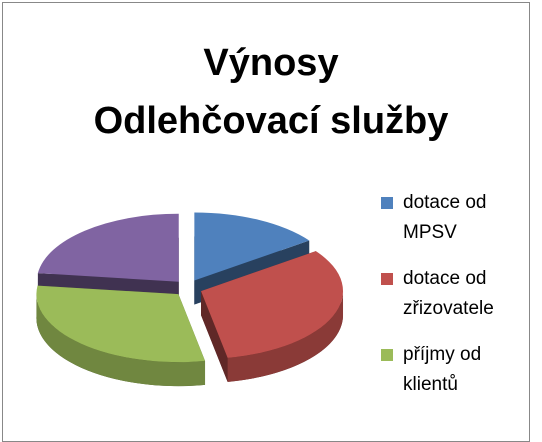 The image size is (542, 442). I want to click on chart-title: Odlehčovací služby, so click(271, 121).